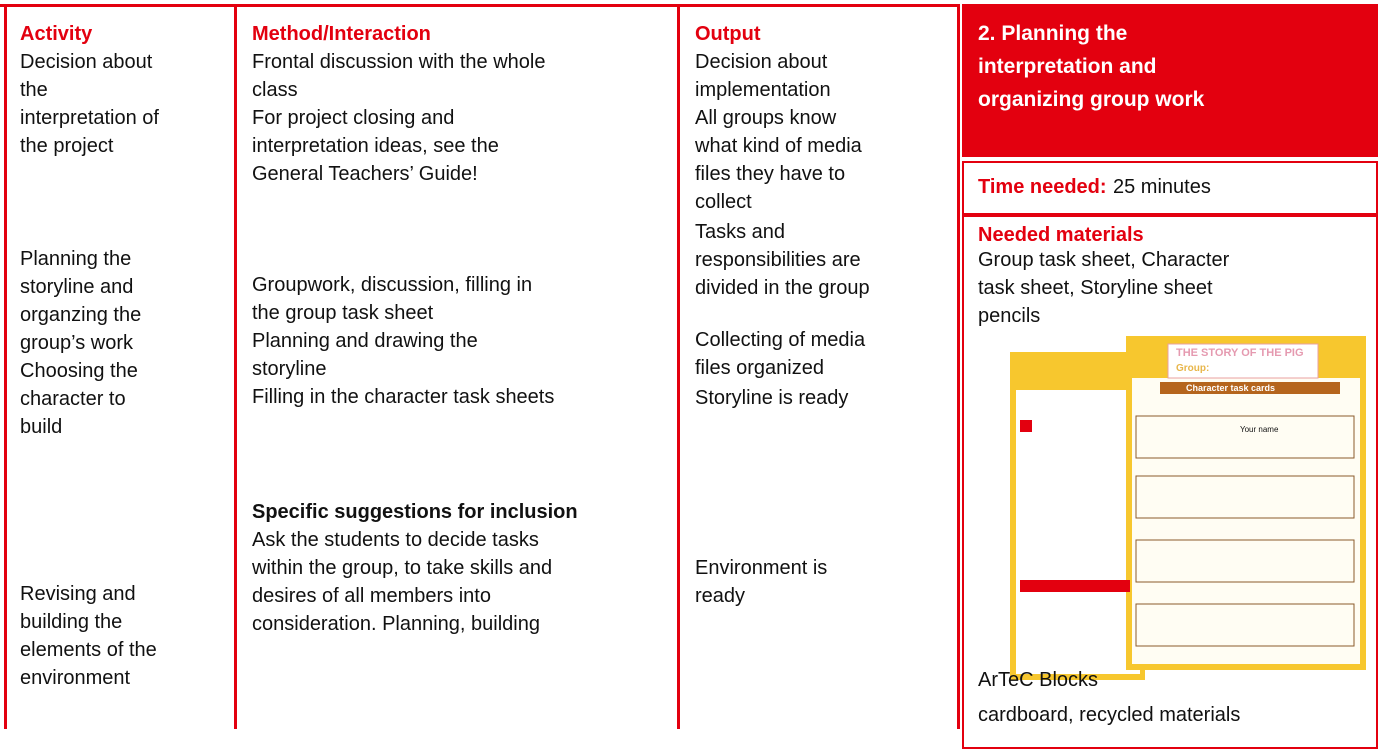  What do you see at coordinates (399, 62) in the screenshot?
I see `text-line: Frontal discussion with the whole` at bounding box center [399, 62].